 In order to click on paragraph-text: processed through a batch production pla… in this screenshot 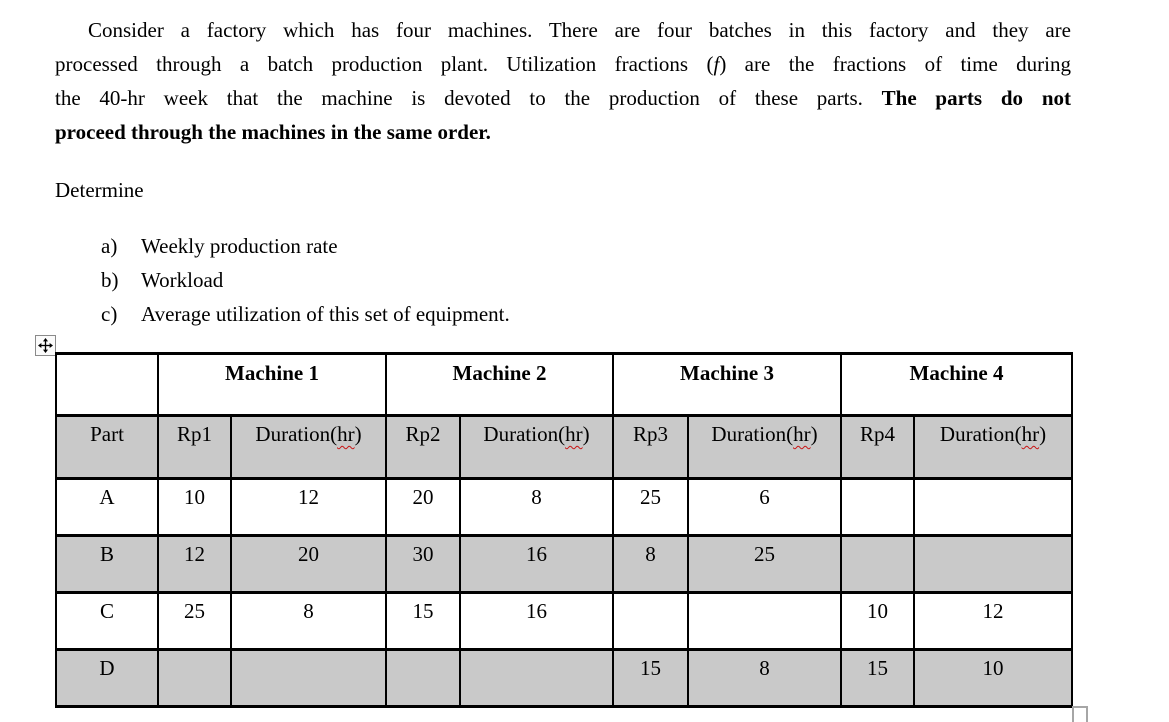, I will do `click(384, 64)`.